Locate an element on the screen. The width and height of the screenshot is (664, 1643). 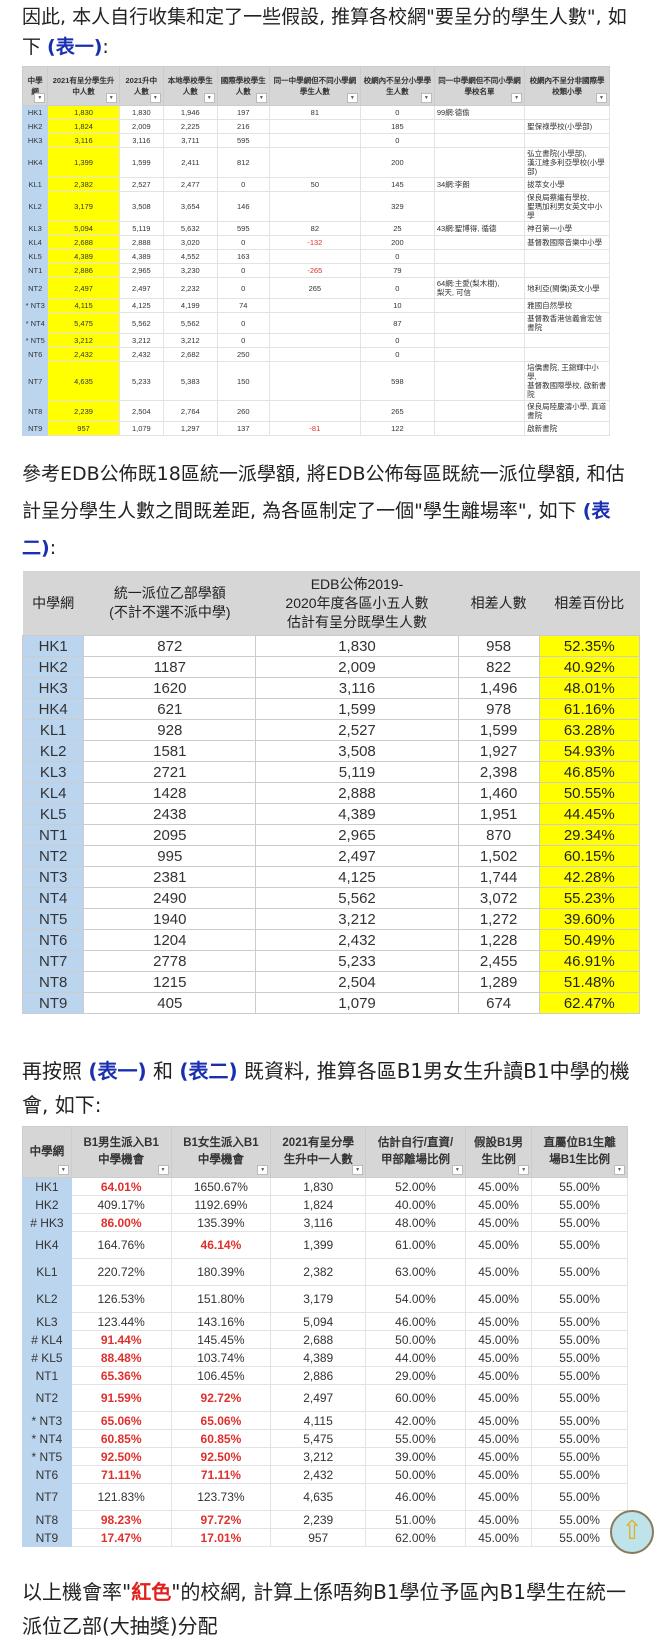
column-header: 估計自行/直資/ 甲部離場比例 ▼ is located at coordinates (415, 1152).